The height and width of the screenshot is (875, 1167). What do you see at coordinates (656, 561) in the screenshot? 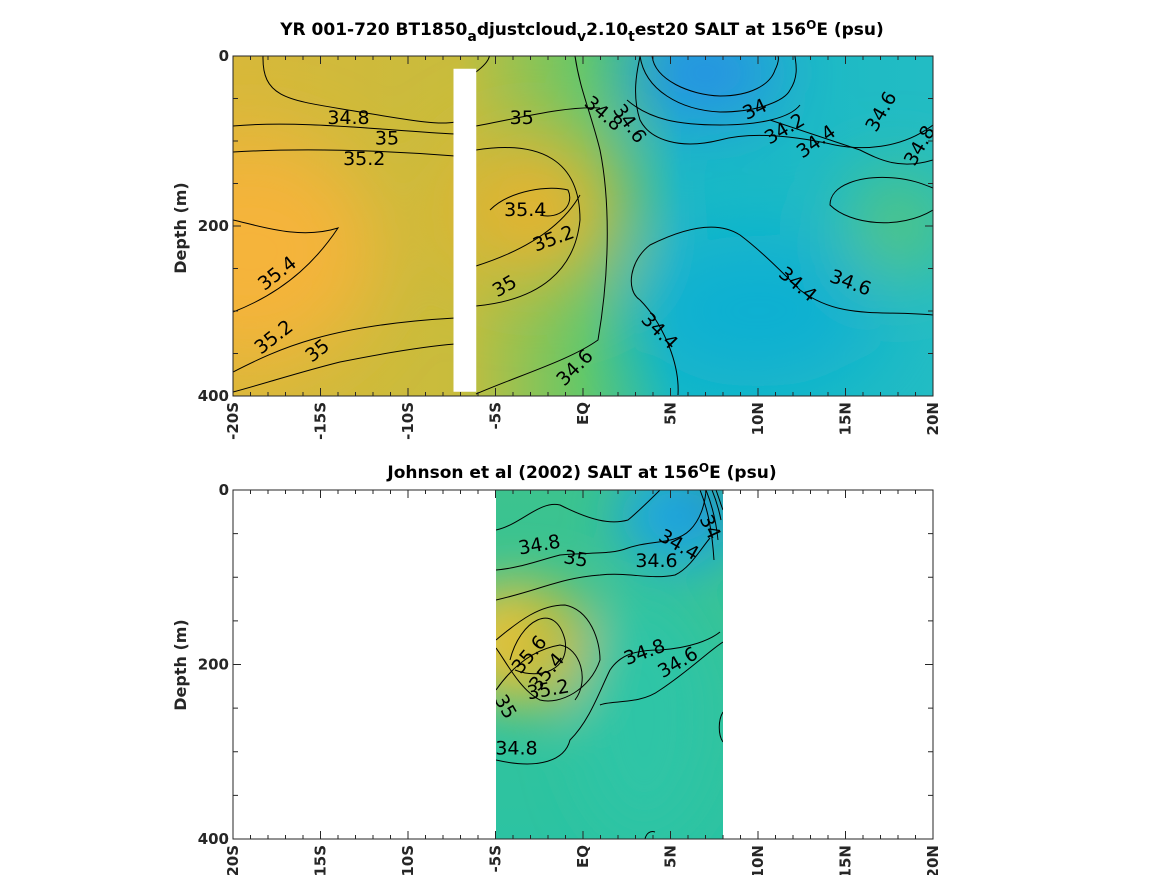
I see `contour-label-4: 34.6` at bounding box center [656, 561].